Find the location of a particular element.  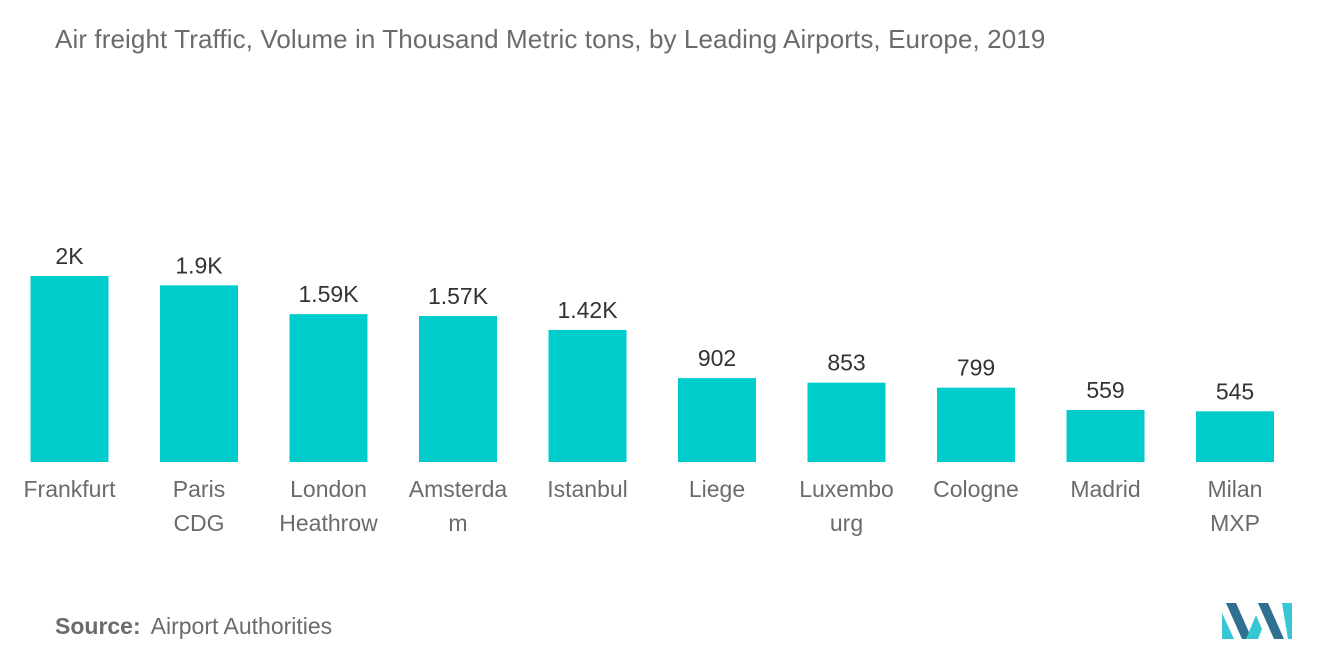

x-tick-label: Milan MXP is located at coordinates (1235, 506).